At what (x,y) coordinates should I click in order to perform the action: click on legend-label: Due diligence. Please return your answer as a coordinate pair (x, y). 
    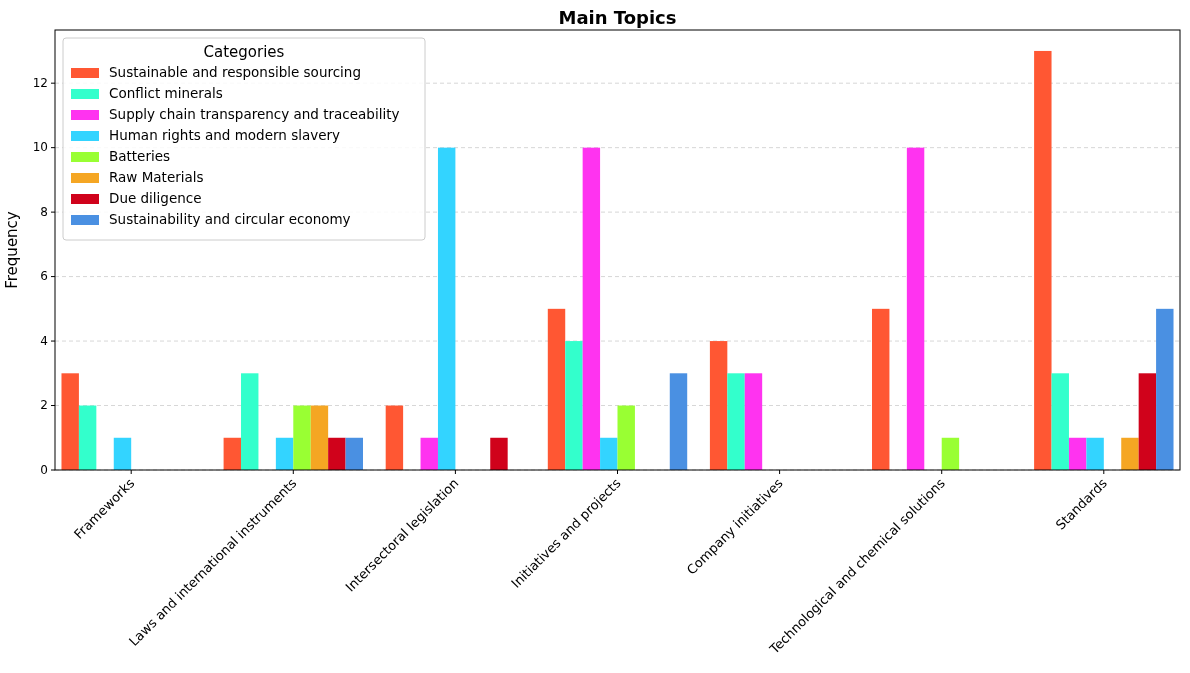
    Looking at the image, I should click on (155, 198).